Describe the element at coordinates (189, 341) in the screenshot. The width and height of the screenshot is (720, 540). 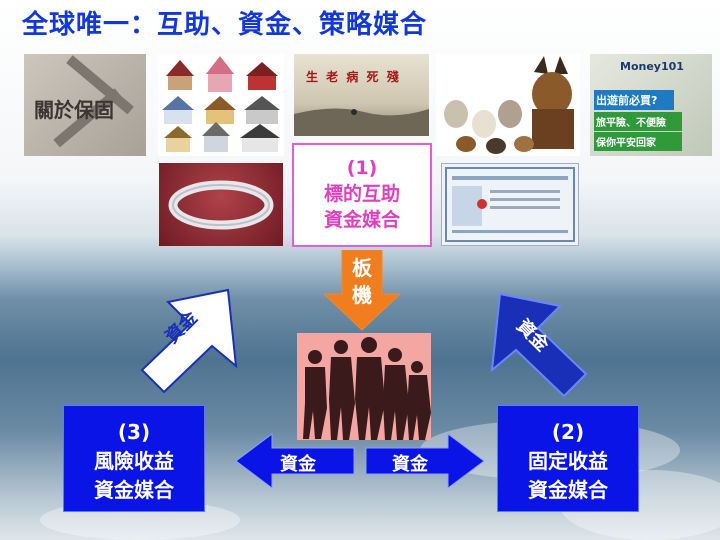
I see `left-diagonal-arrow` at that location.